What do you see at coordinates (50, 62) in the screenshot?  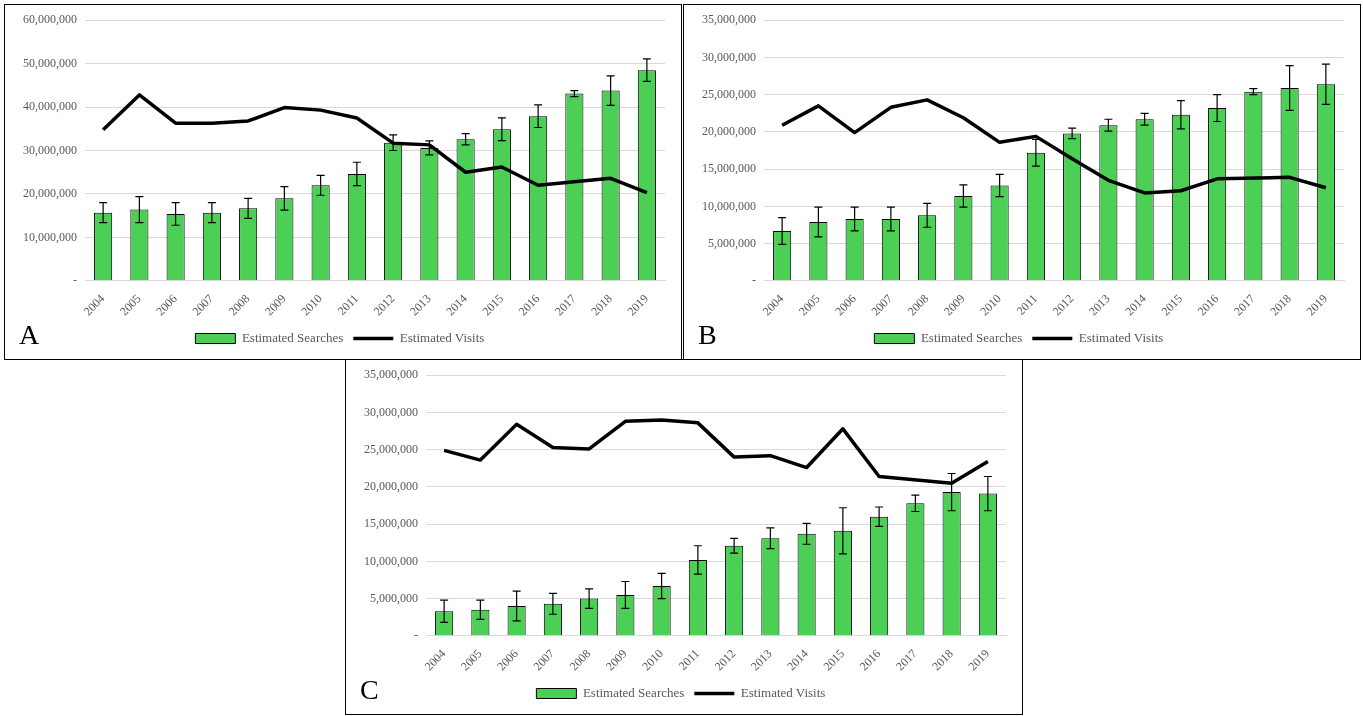 I see `y-tick-label: 50,000,000` at bounding box center [50, 62].